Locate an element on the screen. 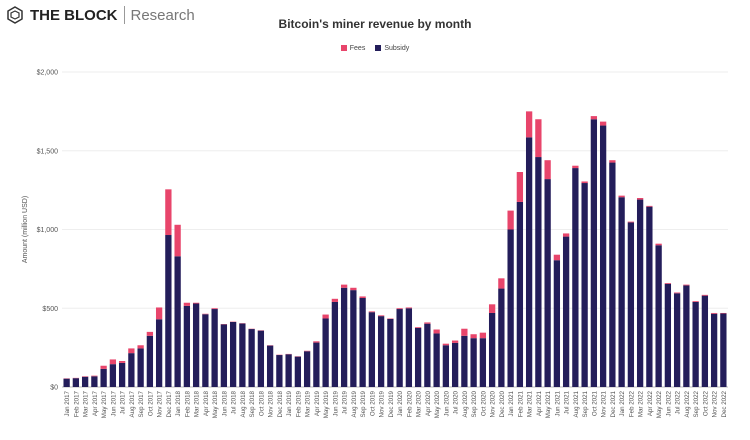 The height and width of the screenshot is (440, 750). x-tick-label: Aug 2020 is located at coordinates (465, 403).